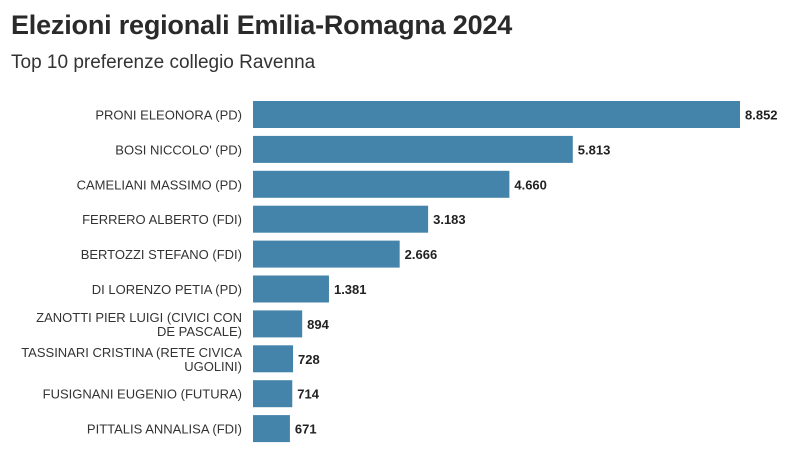  What do you see at coordinates (449, 219) in the screenshot?
I see `value-label-4: 3.183` at bounding box center [449, 219].